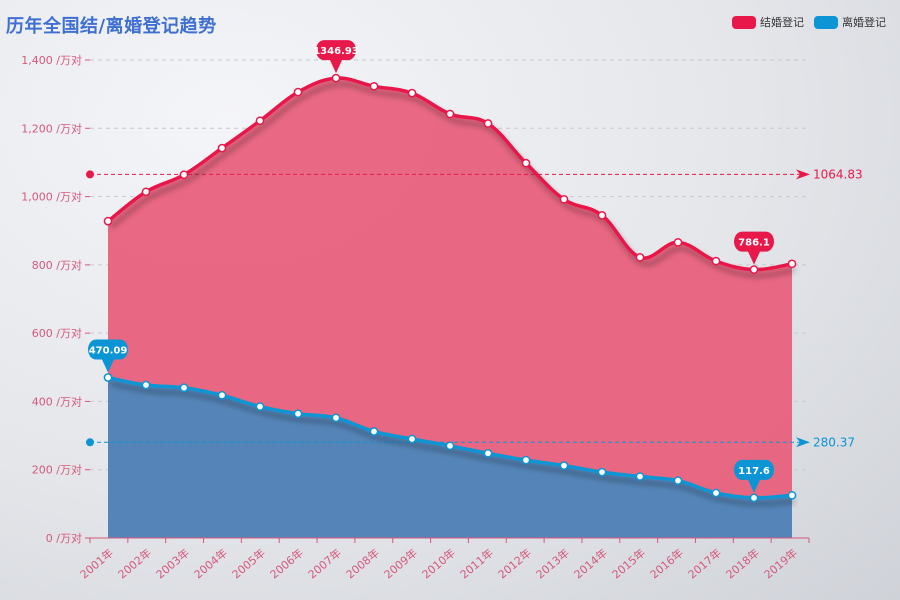  I want to click on max-pin-marriage-shape, so click(336, 57).